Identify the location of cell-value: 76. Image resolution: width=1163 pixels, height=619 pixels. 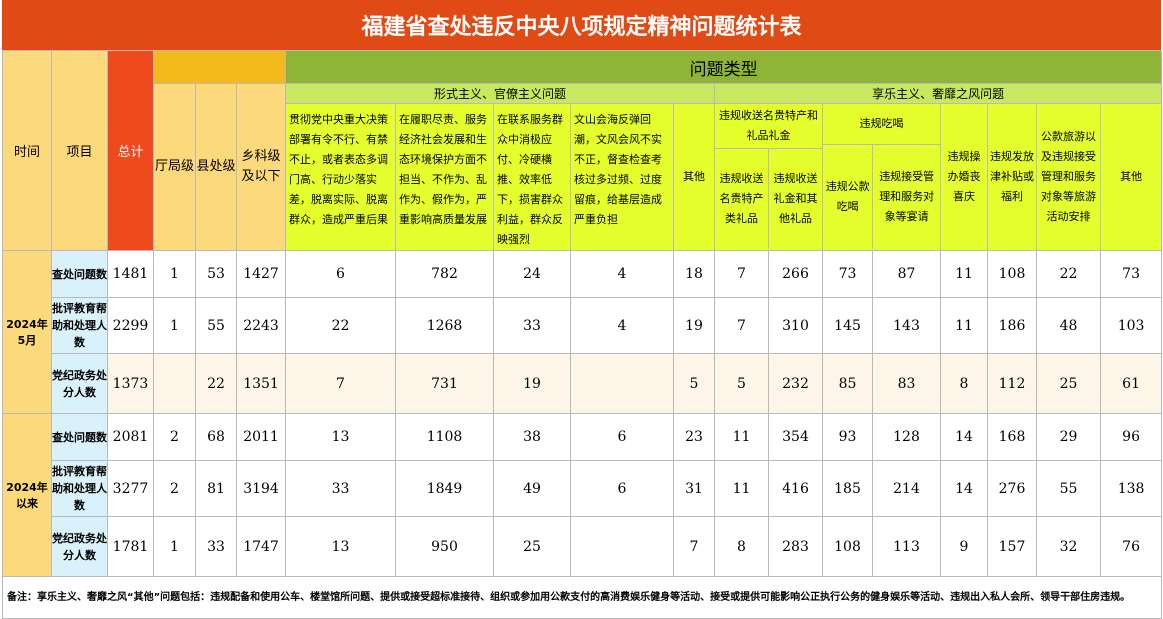
(1131, 546).